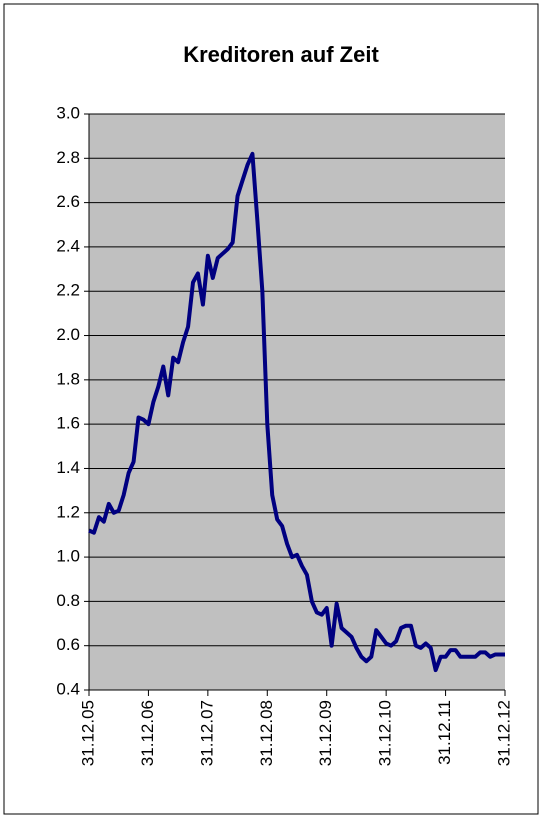 Image resolution: width=543 pixels, height=823 pixels. What do you see at coordinates (68, 644) in the screenshot?
I see `y-tick-label: 0.6` at bounding box center [68, 644].